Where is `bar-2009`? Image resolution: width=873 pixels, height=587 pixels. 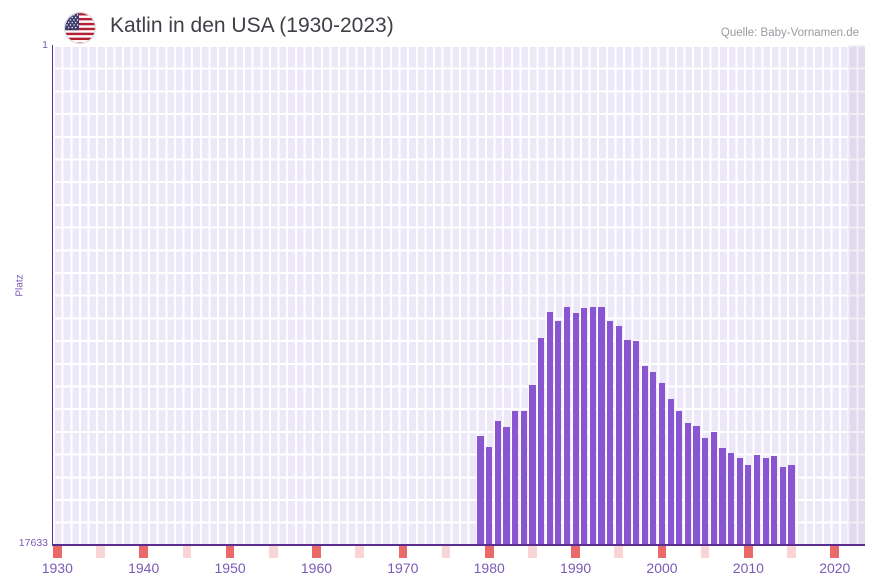
bar-2009 is located at coordinates (739, 501).